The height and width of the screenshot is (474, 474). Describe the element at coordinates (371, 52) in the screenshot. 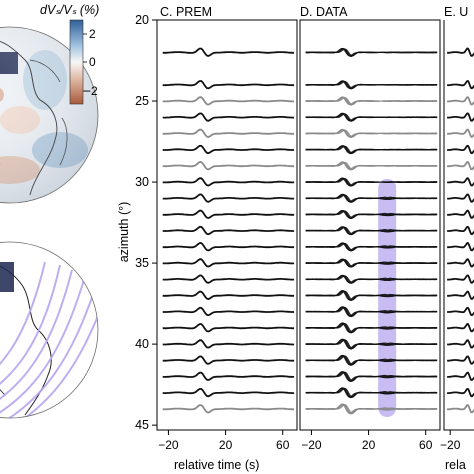

I see `waveform-data-az22` at that location.